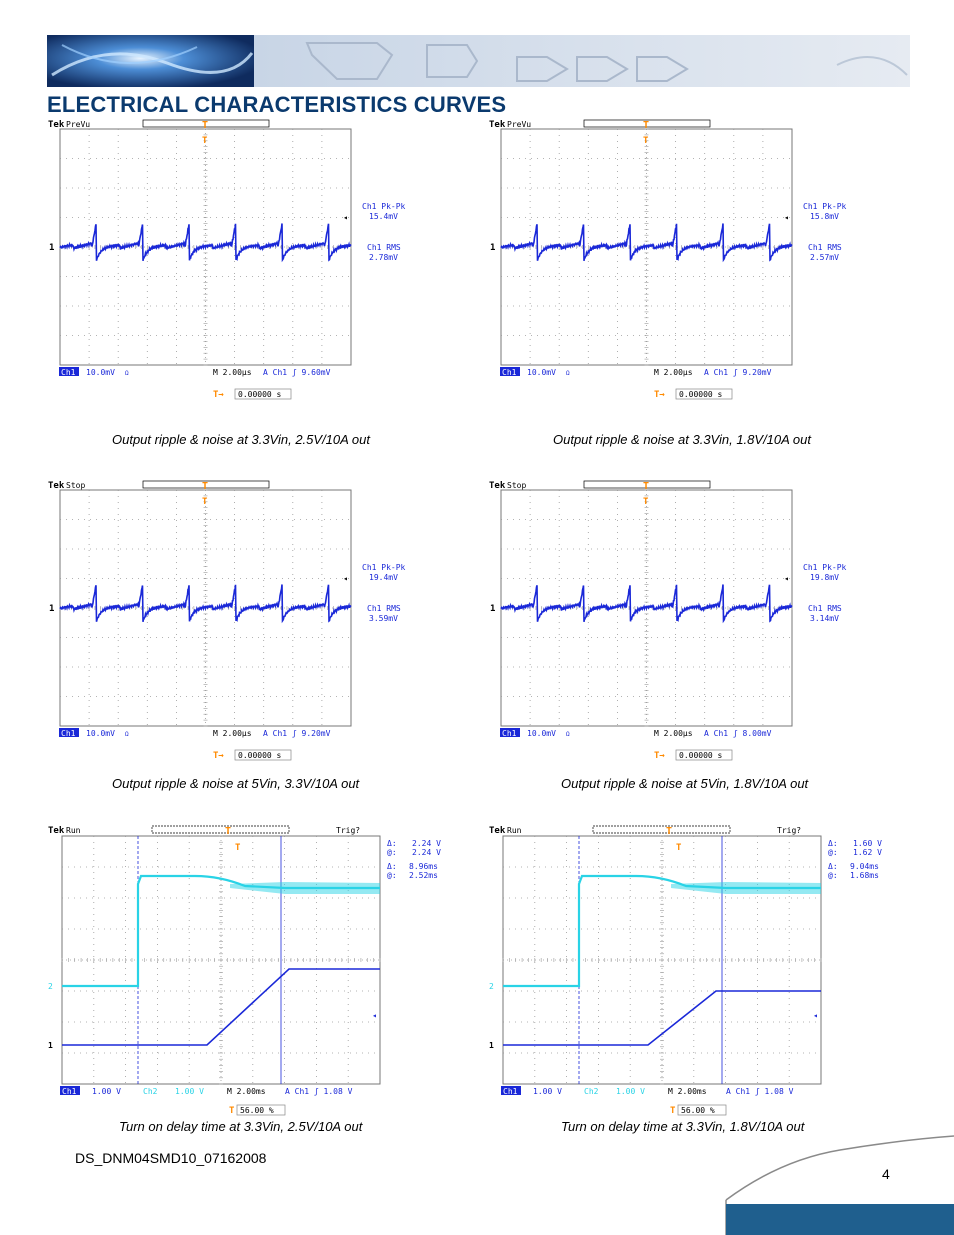  Describe the element at coordinates (383, 577) in the screenshot. I see `measurement-1-value: 19.4mV` at that location.